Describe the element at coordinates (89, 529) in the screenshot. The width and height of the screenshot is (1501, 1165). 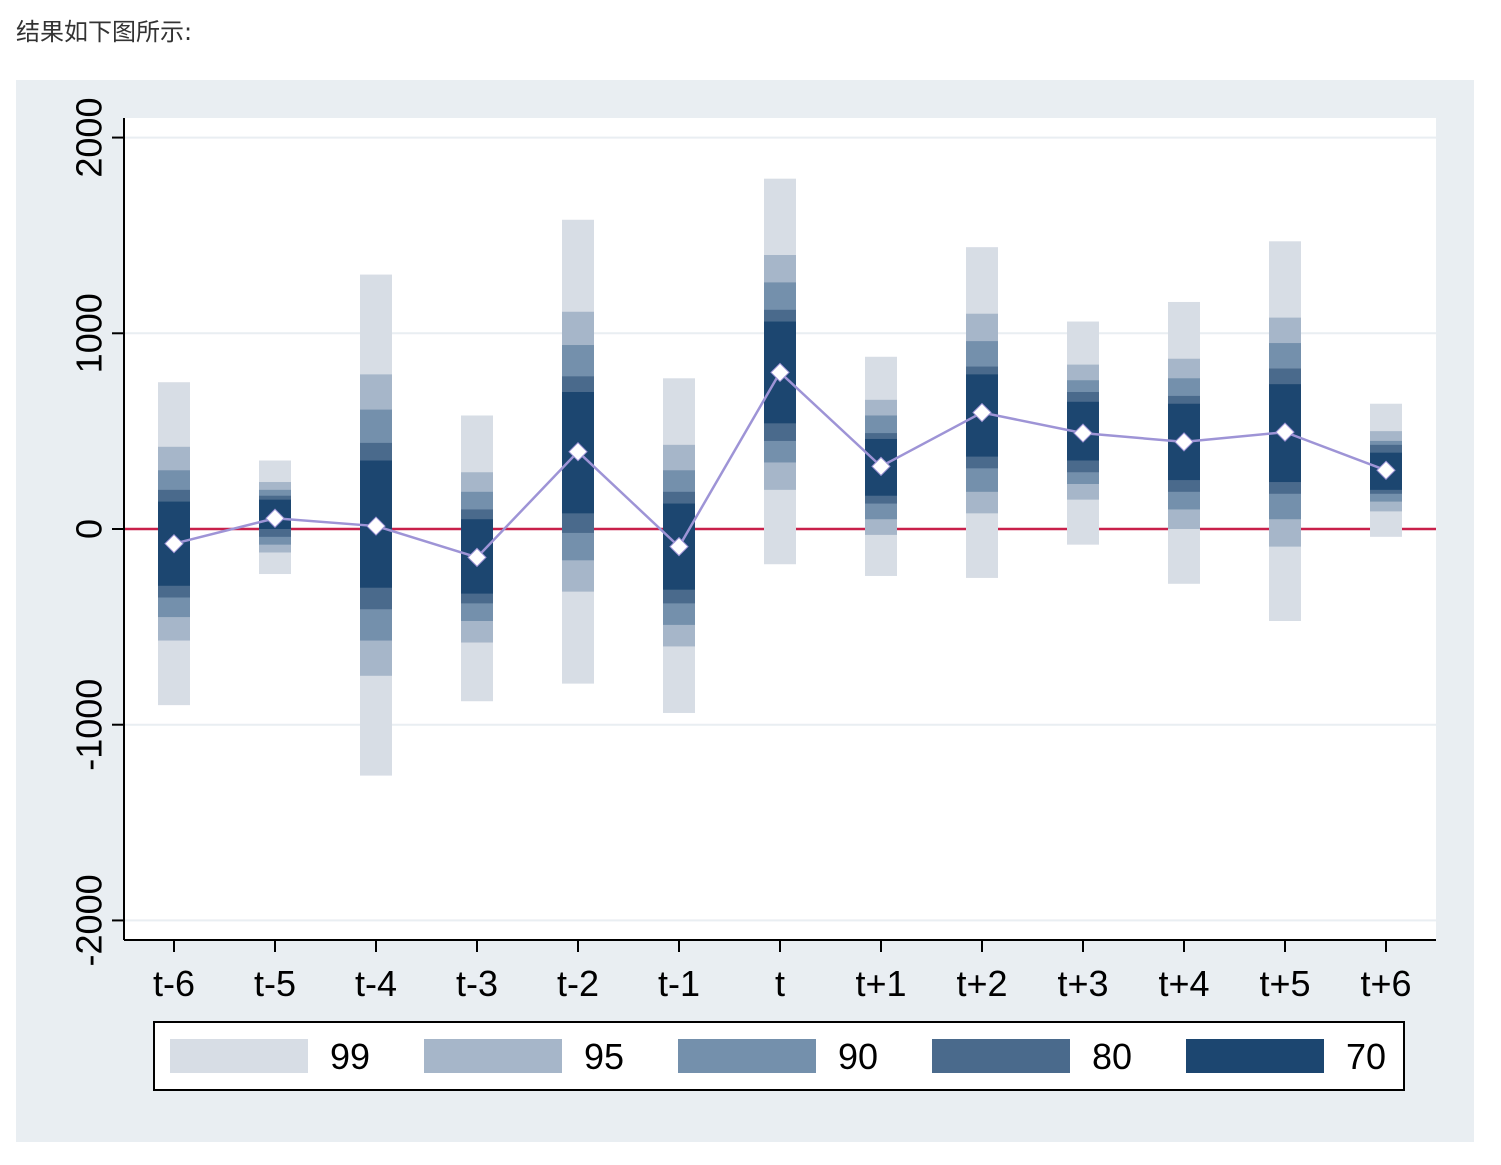
I see `y-tick-label: 0` at that location.